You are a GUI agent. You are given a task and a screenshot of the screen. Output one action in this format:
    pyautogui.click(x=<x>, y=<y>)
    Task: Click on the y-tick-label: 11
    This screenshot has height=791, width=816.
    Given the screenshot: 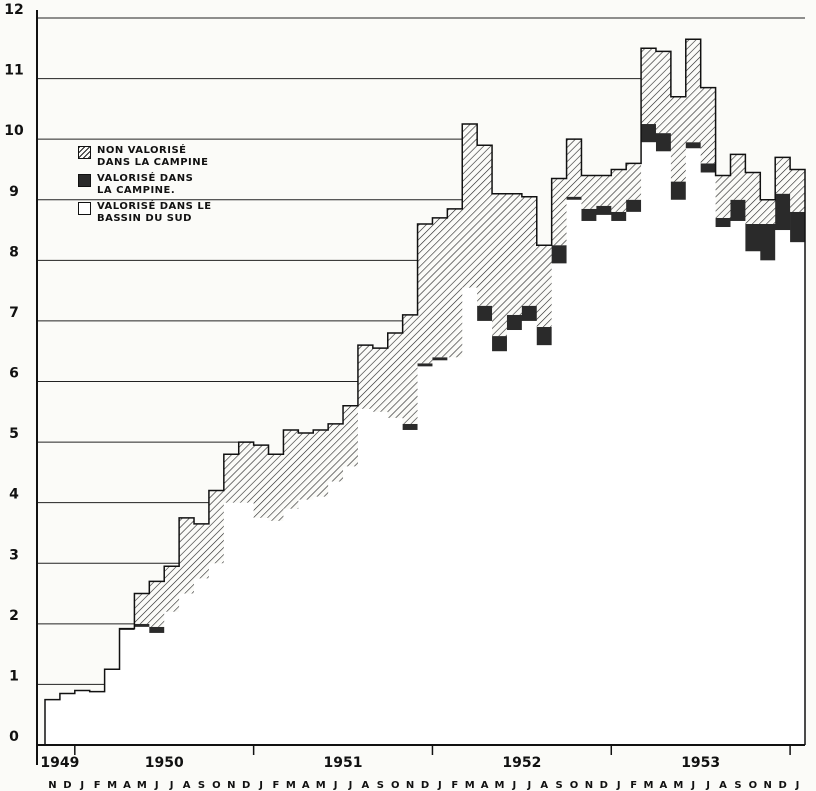 What is the action you would take?
    pyautogui.click(x=13, y=71)
    